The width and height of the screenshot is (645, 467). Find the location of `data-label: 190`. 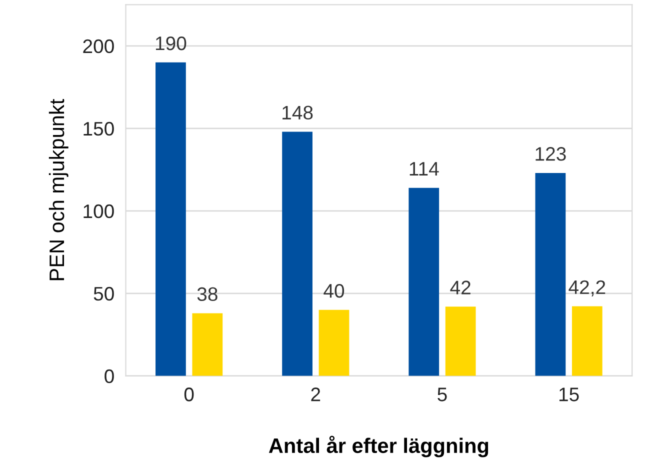

data-label: 190 is located at coordinates (171, 43).